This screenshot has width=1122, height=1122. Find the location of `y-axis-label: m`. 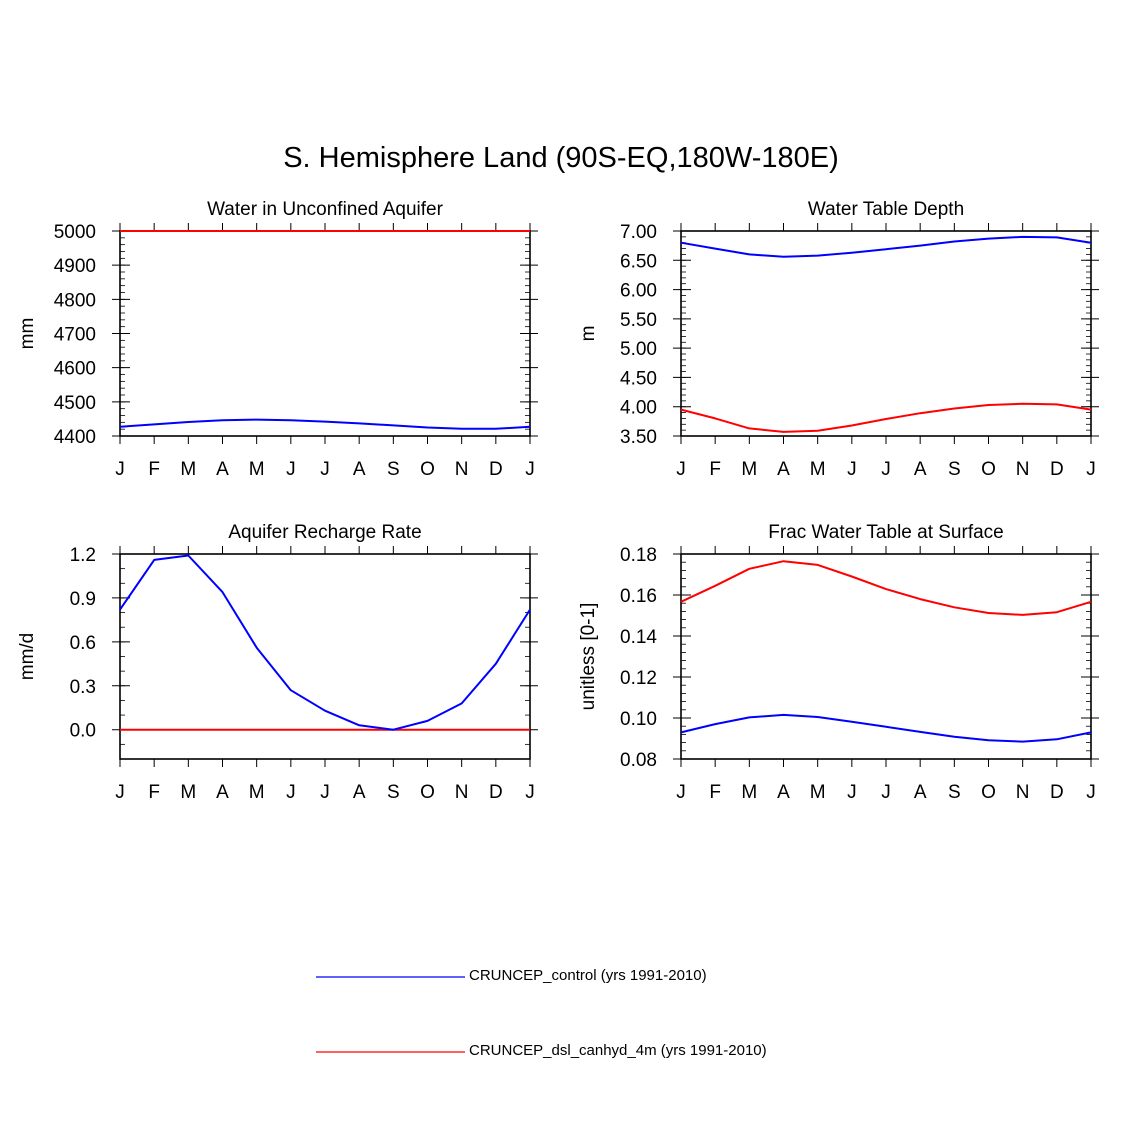

y-axis-label: m is located at coordinates (588, 334).